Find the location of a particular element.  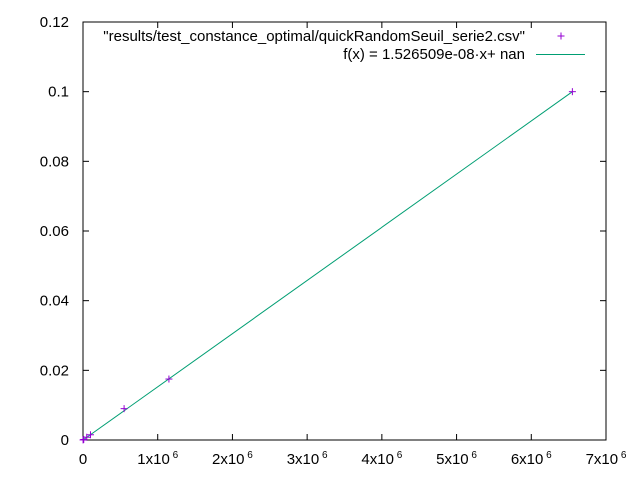

x-tick-label-7: 7x10 6 is located at coordinates (606, 459).